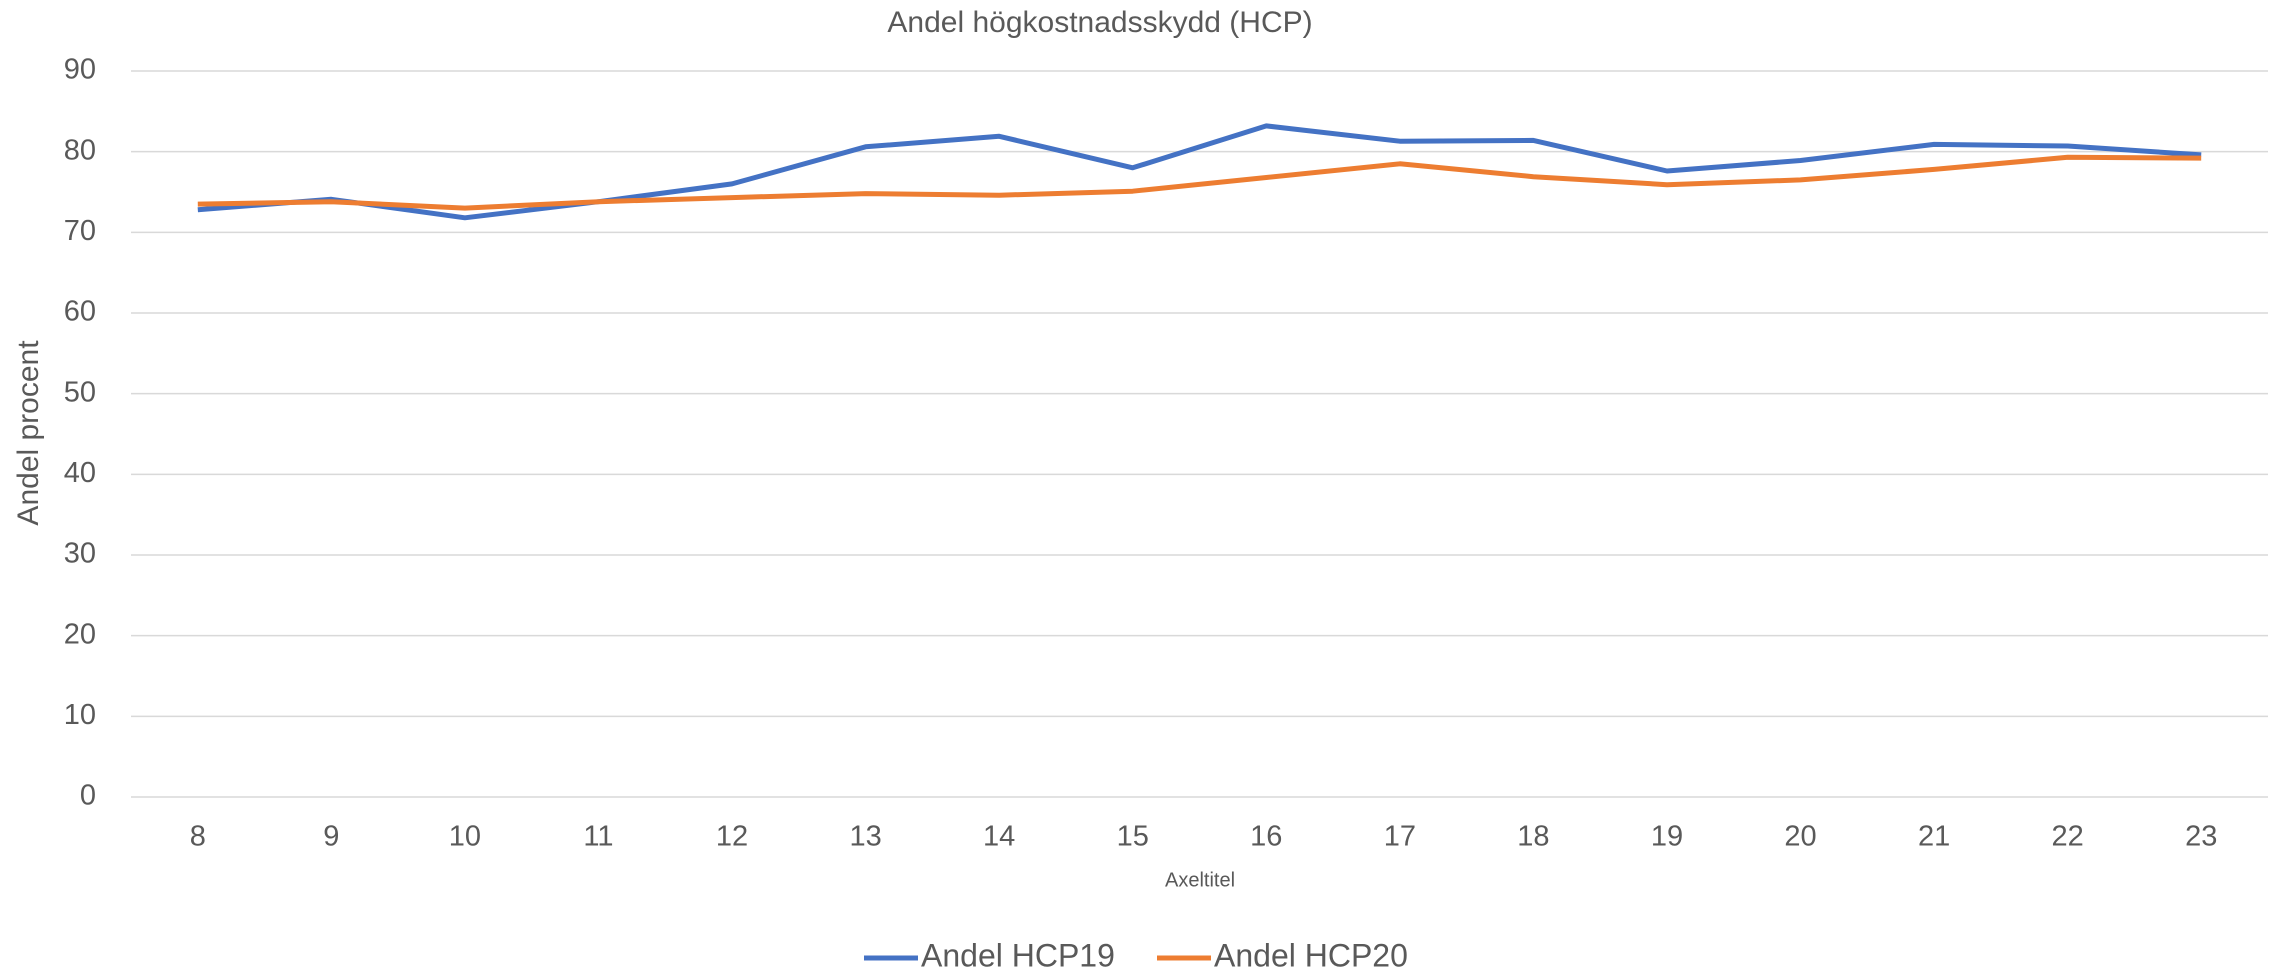 The height and width of the screenshot is (974, 2277). Describe the element at coordinates (88, 796) in the screenshot. I see `y-tick-label: 0` at that location.